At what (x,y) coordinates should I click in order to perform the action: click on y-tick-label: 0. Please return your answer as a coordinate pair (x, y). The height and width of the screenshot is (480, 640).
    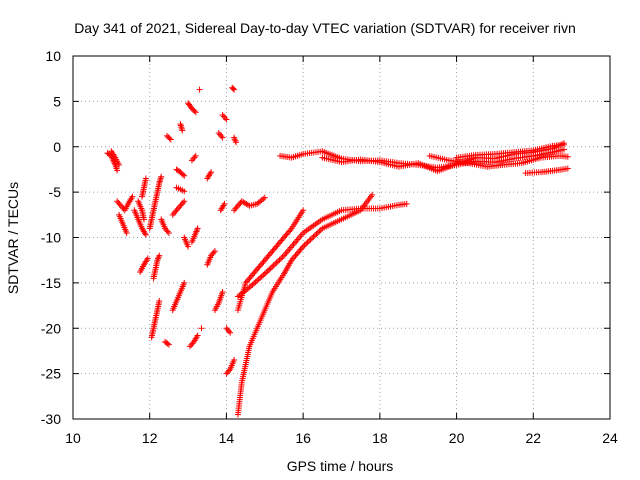
    Looking at the image, I should click on (57, 147).